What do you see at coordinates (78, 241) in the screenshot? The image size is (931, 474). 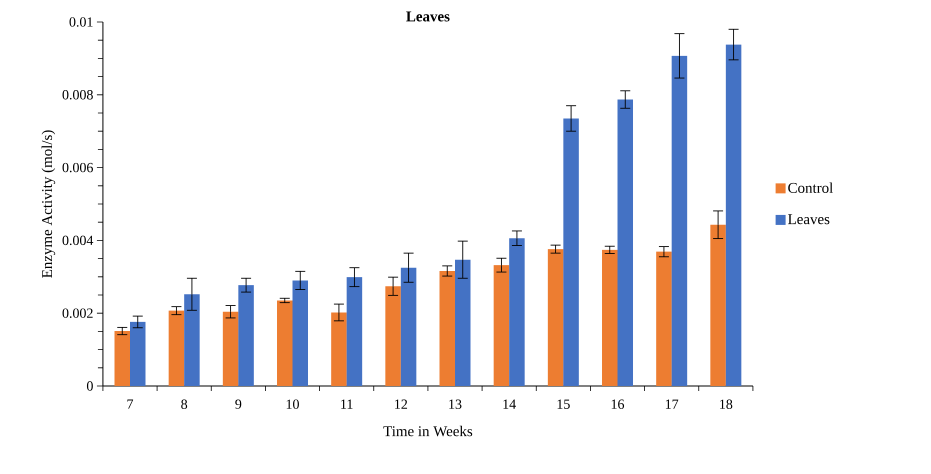 I see `y-tick-label: 0.004` at bounding box center [78, 241].